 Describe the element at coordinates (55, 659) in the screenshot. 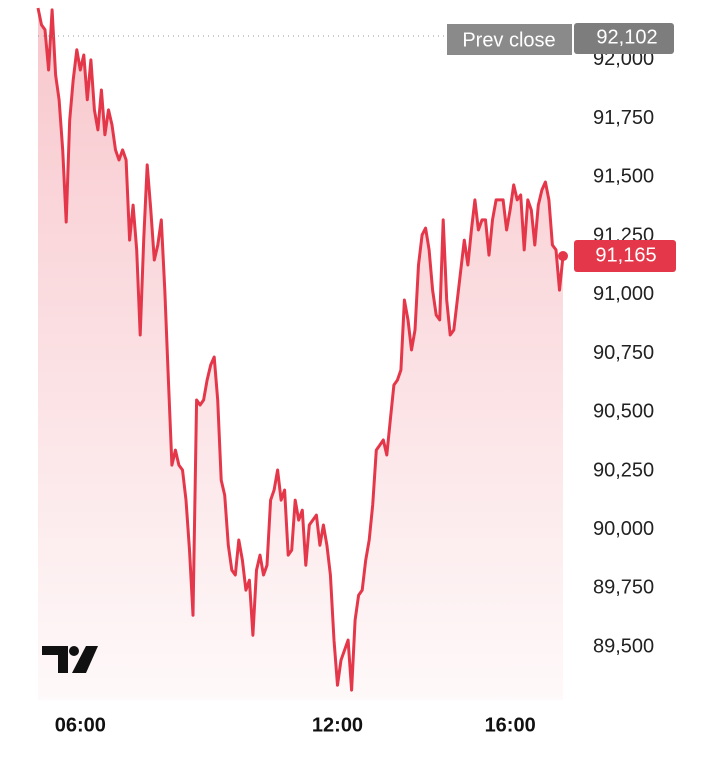

I see `logo-t` at that location.